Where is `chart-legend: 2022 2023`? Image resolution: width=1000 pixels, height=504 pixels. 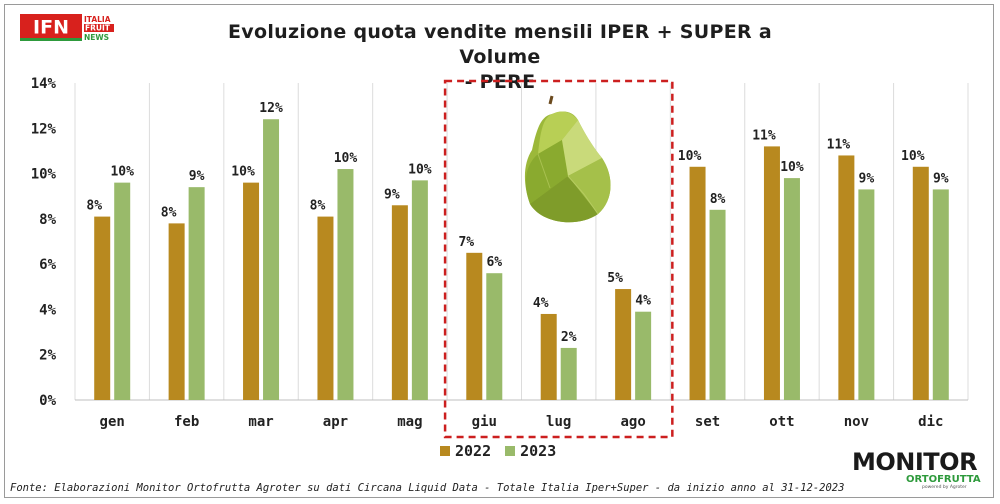
chart-legend: 2022 2023 is located at coordinates (498, 451).